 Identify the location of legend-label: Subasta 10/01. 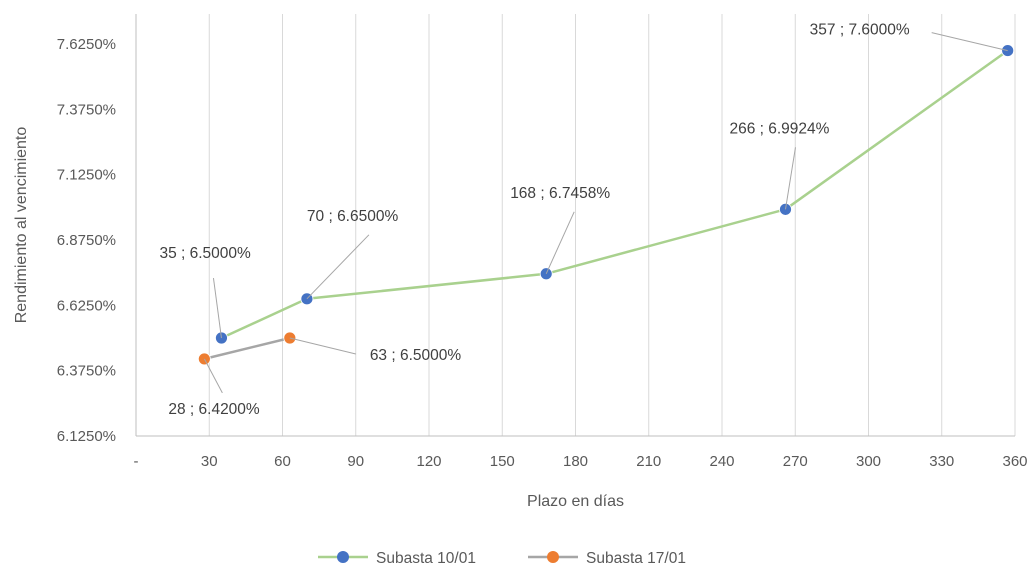
(426, 558).